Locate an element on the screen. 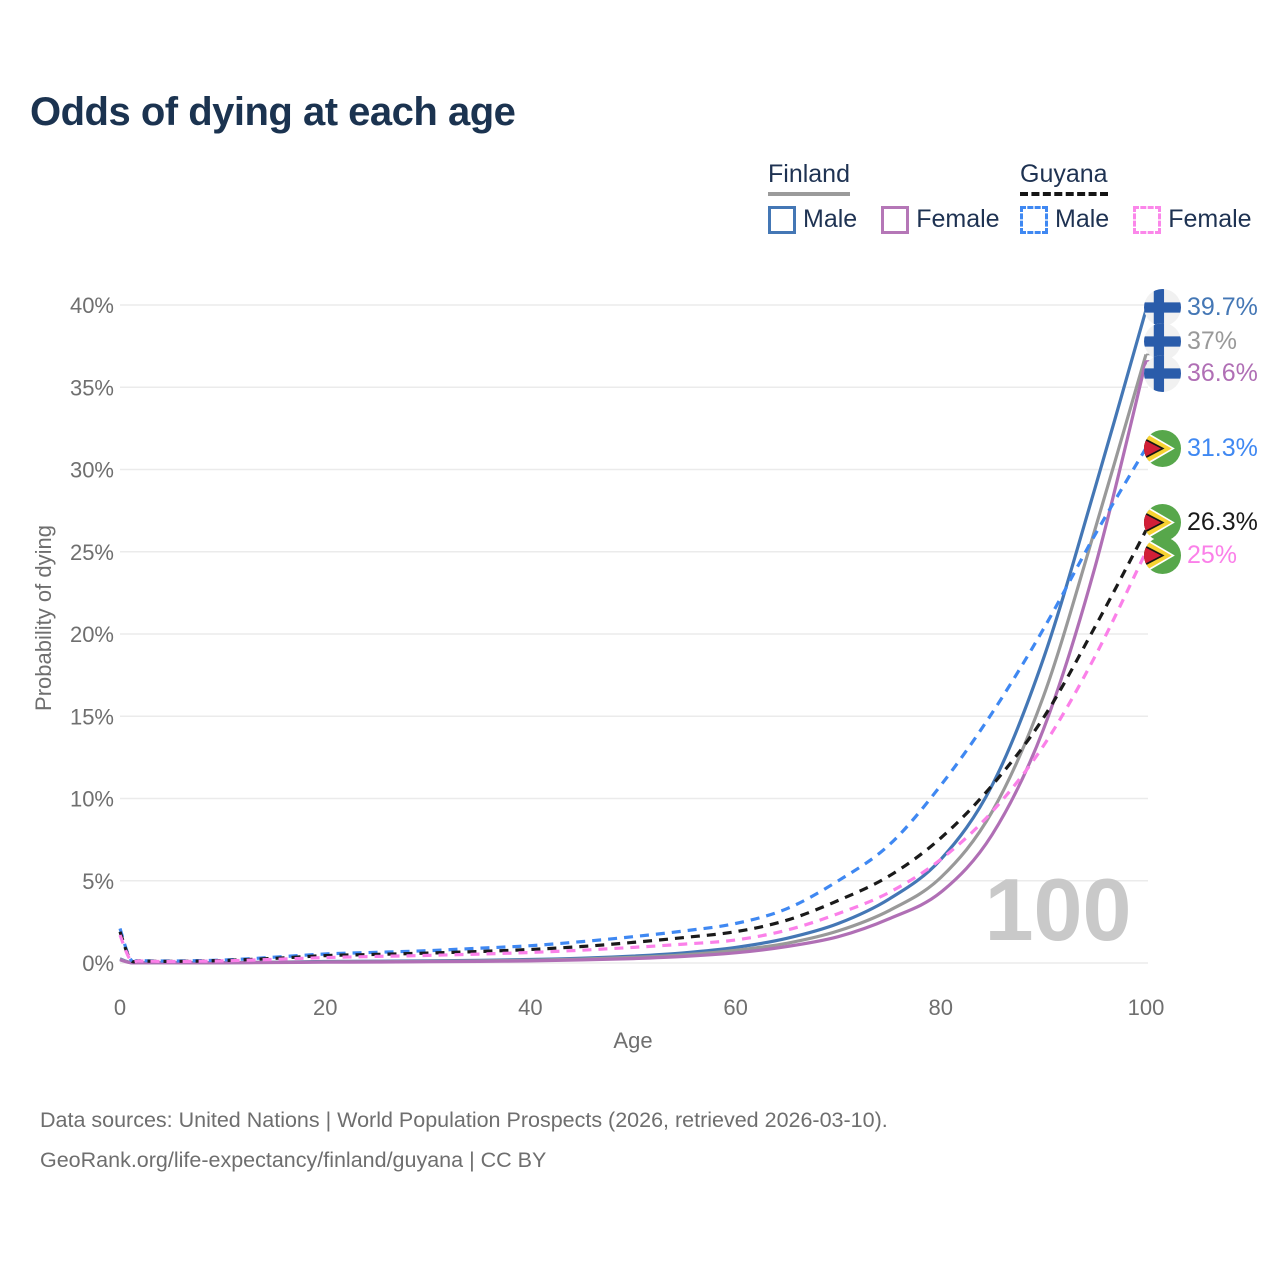 Image resolution: width=1280 pixels, height=1280 pixels. x-tick-label: 0 is located at coordinates (120, 1007).